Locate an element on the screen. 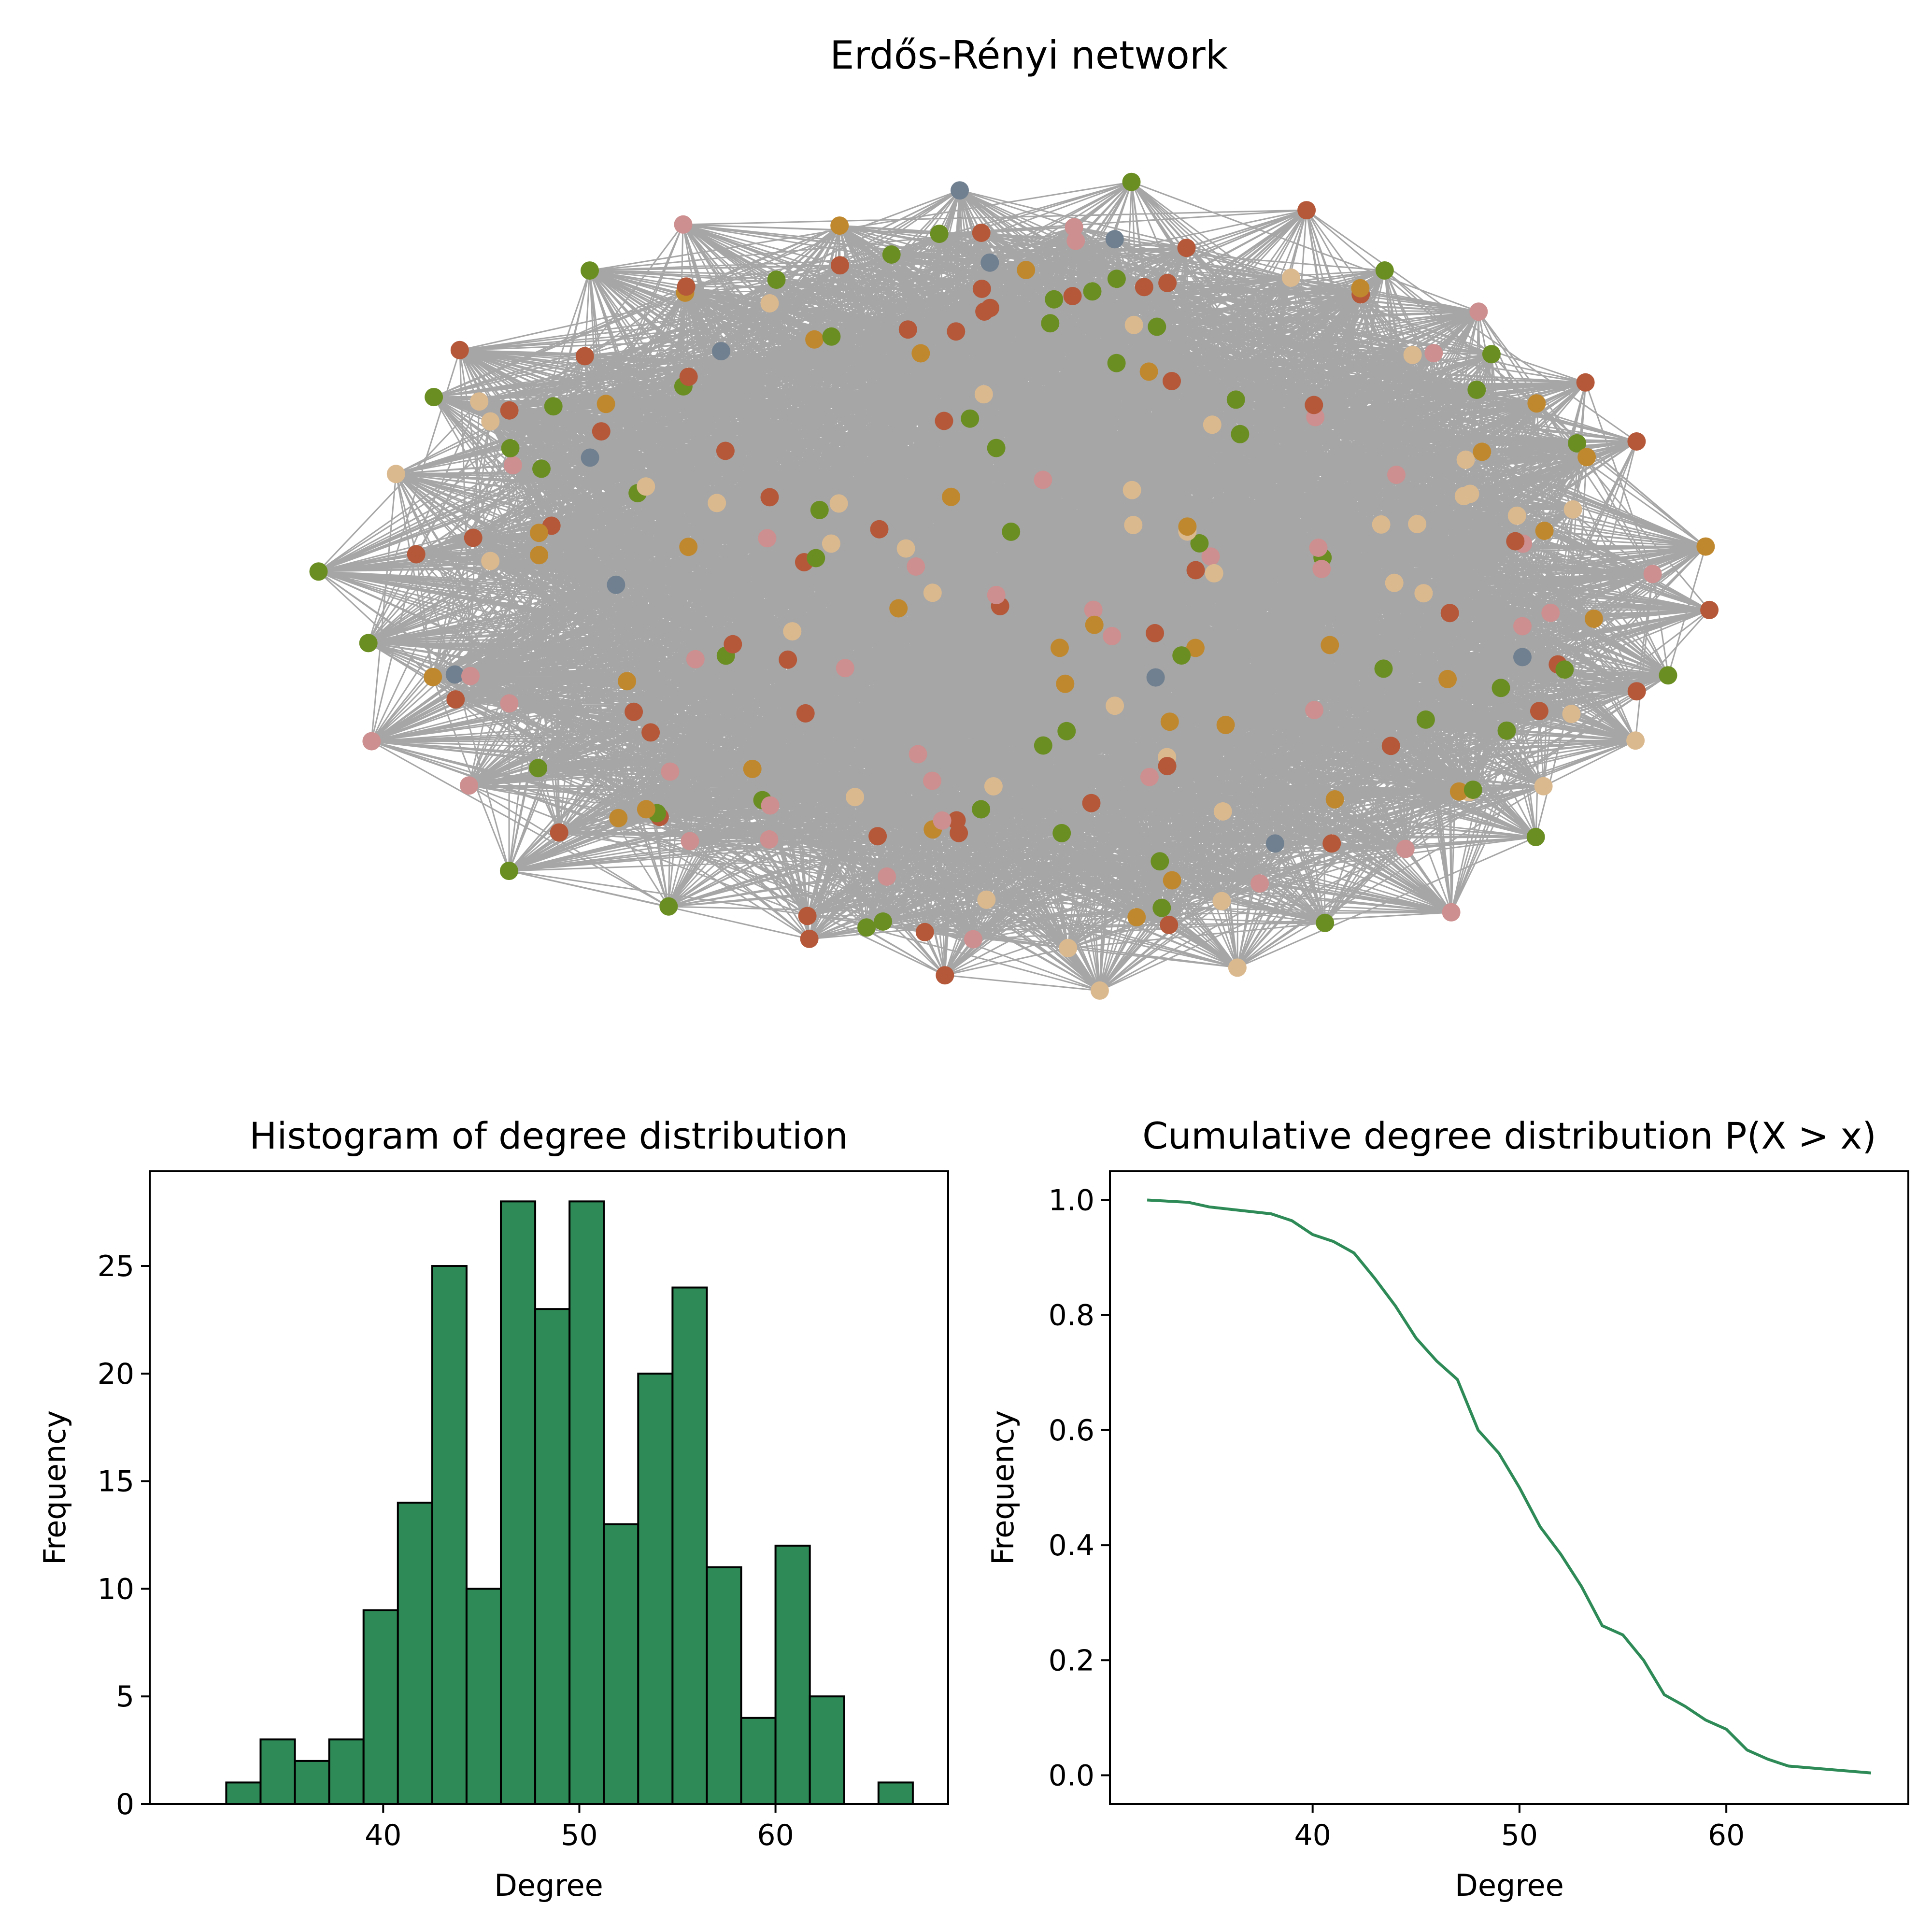 Image resolution: width=1932 pixels, height=1932 pixels. cumulative-y-tick-label: 0.6 is located at coordinates (1071, 1431).